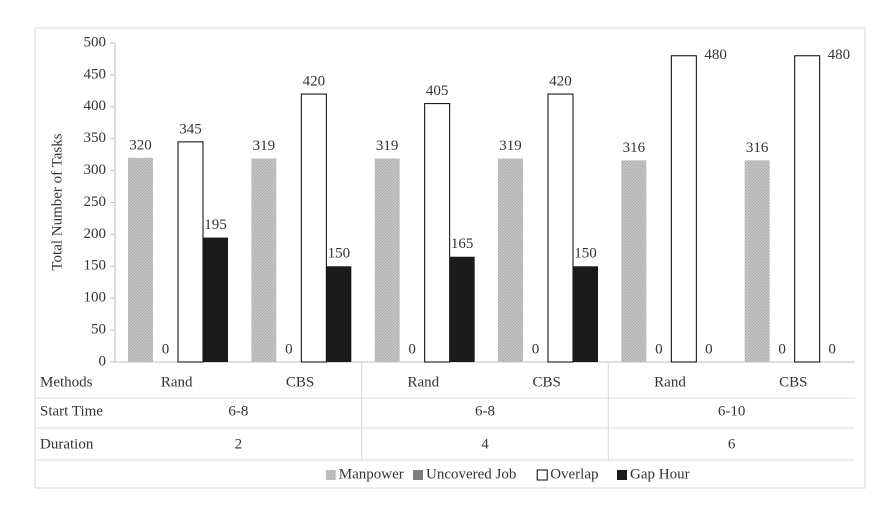  I want to click on legend-label: Gap Hour, so click(660, 474).